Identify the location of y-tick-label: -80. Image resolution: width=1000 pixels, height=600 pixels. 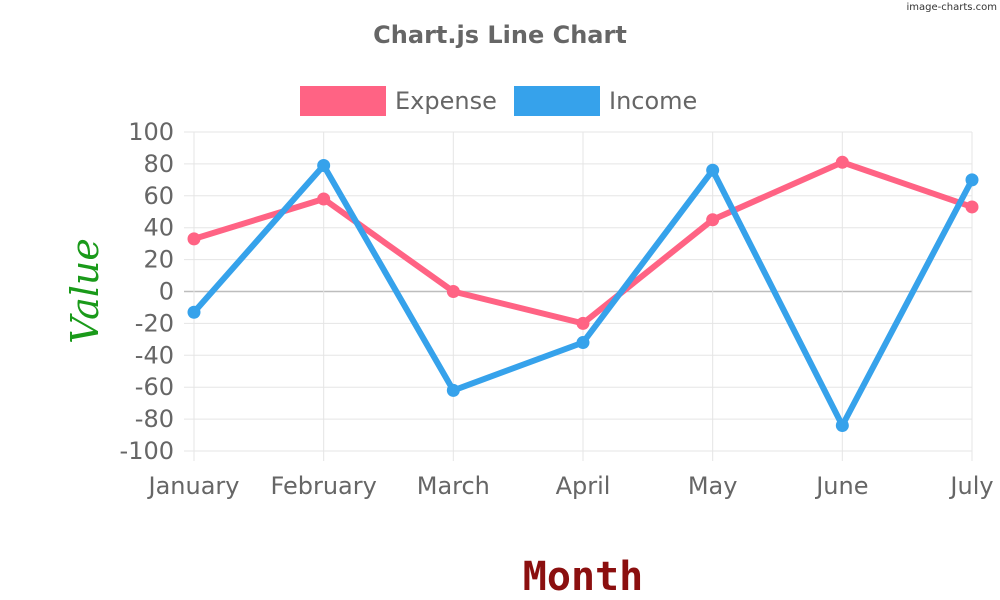
(154, 419).